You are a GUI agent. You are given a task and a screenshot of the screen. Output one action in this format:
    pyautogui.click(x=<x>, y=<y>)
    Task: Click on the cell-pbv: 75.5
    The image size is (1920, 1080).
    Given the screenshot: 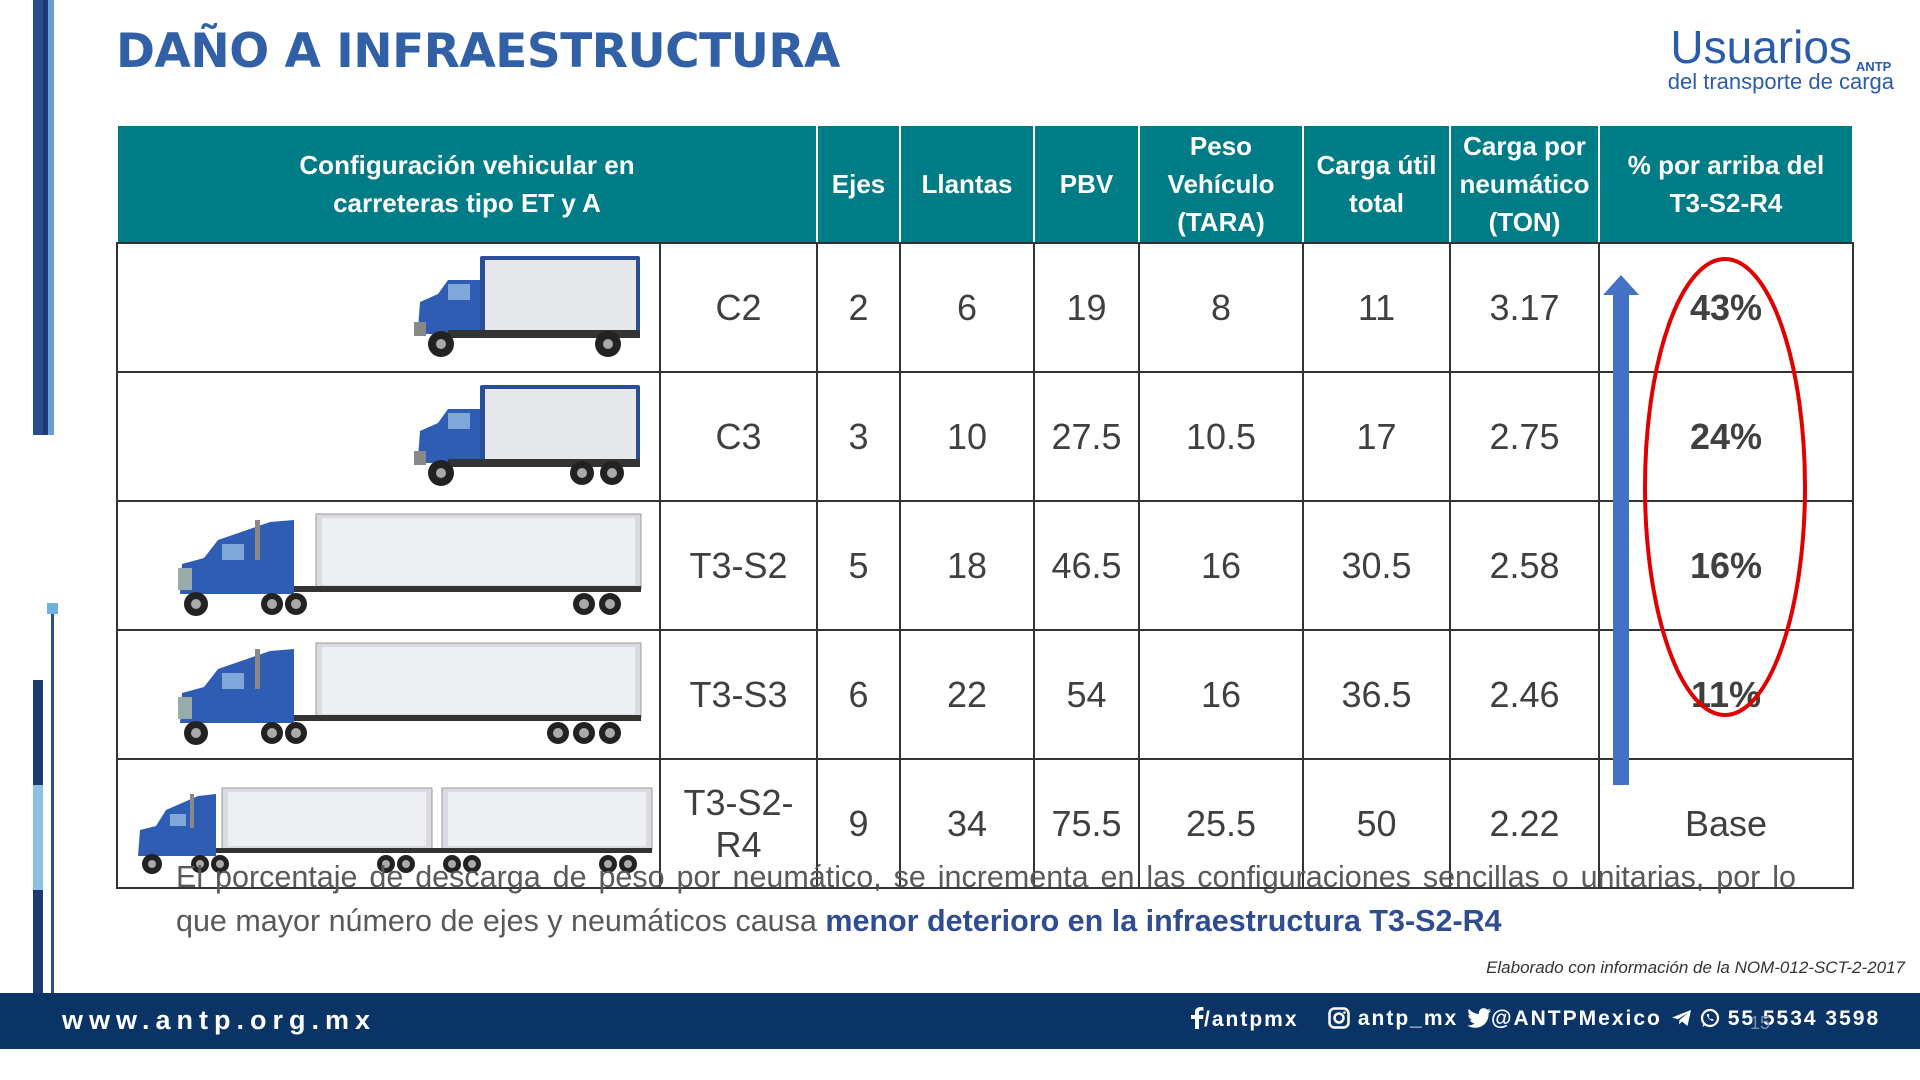 What is the action you would take?
    pyautogui.click(x=1086, y=823)
    